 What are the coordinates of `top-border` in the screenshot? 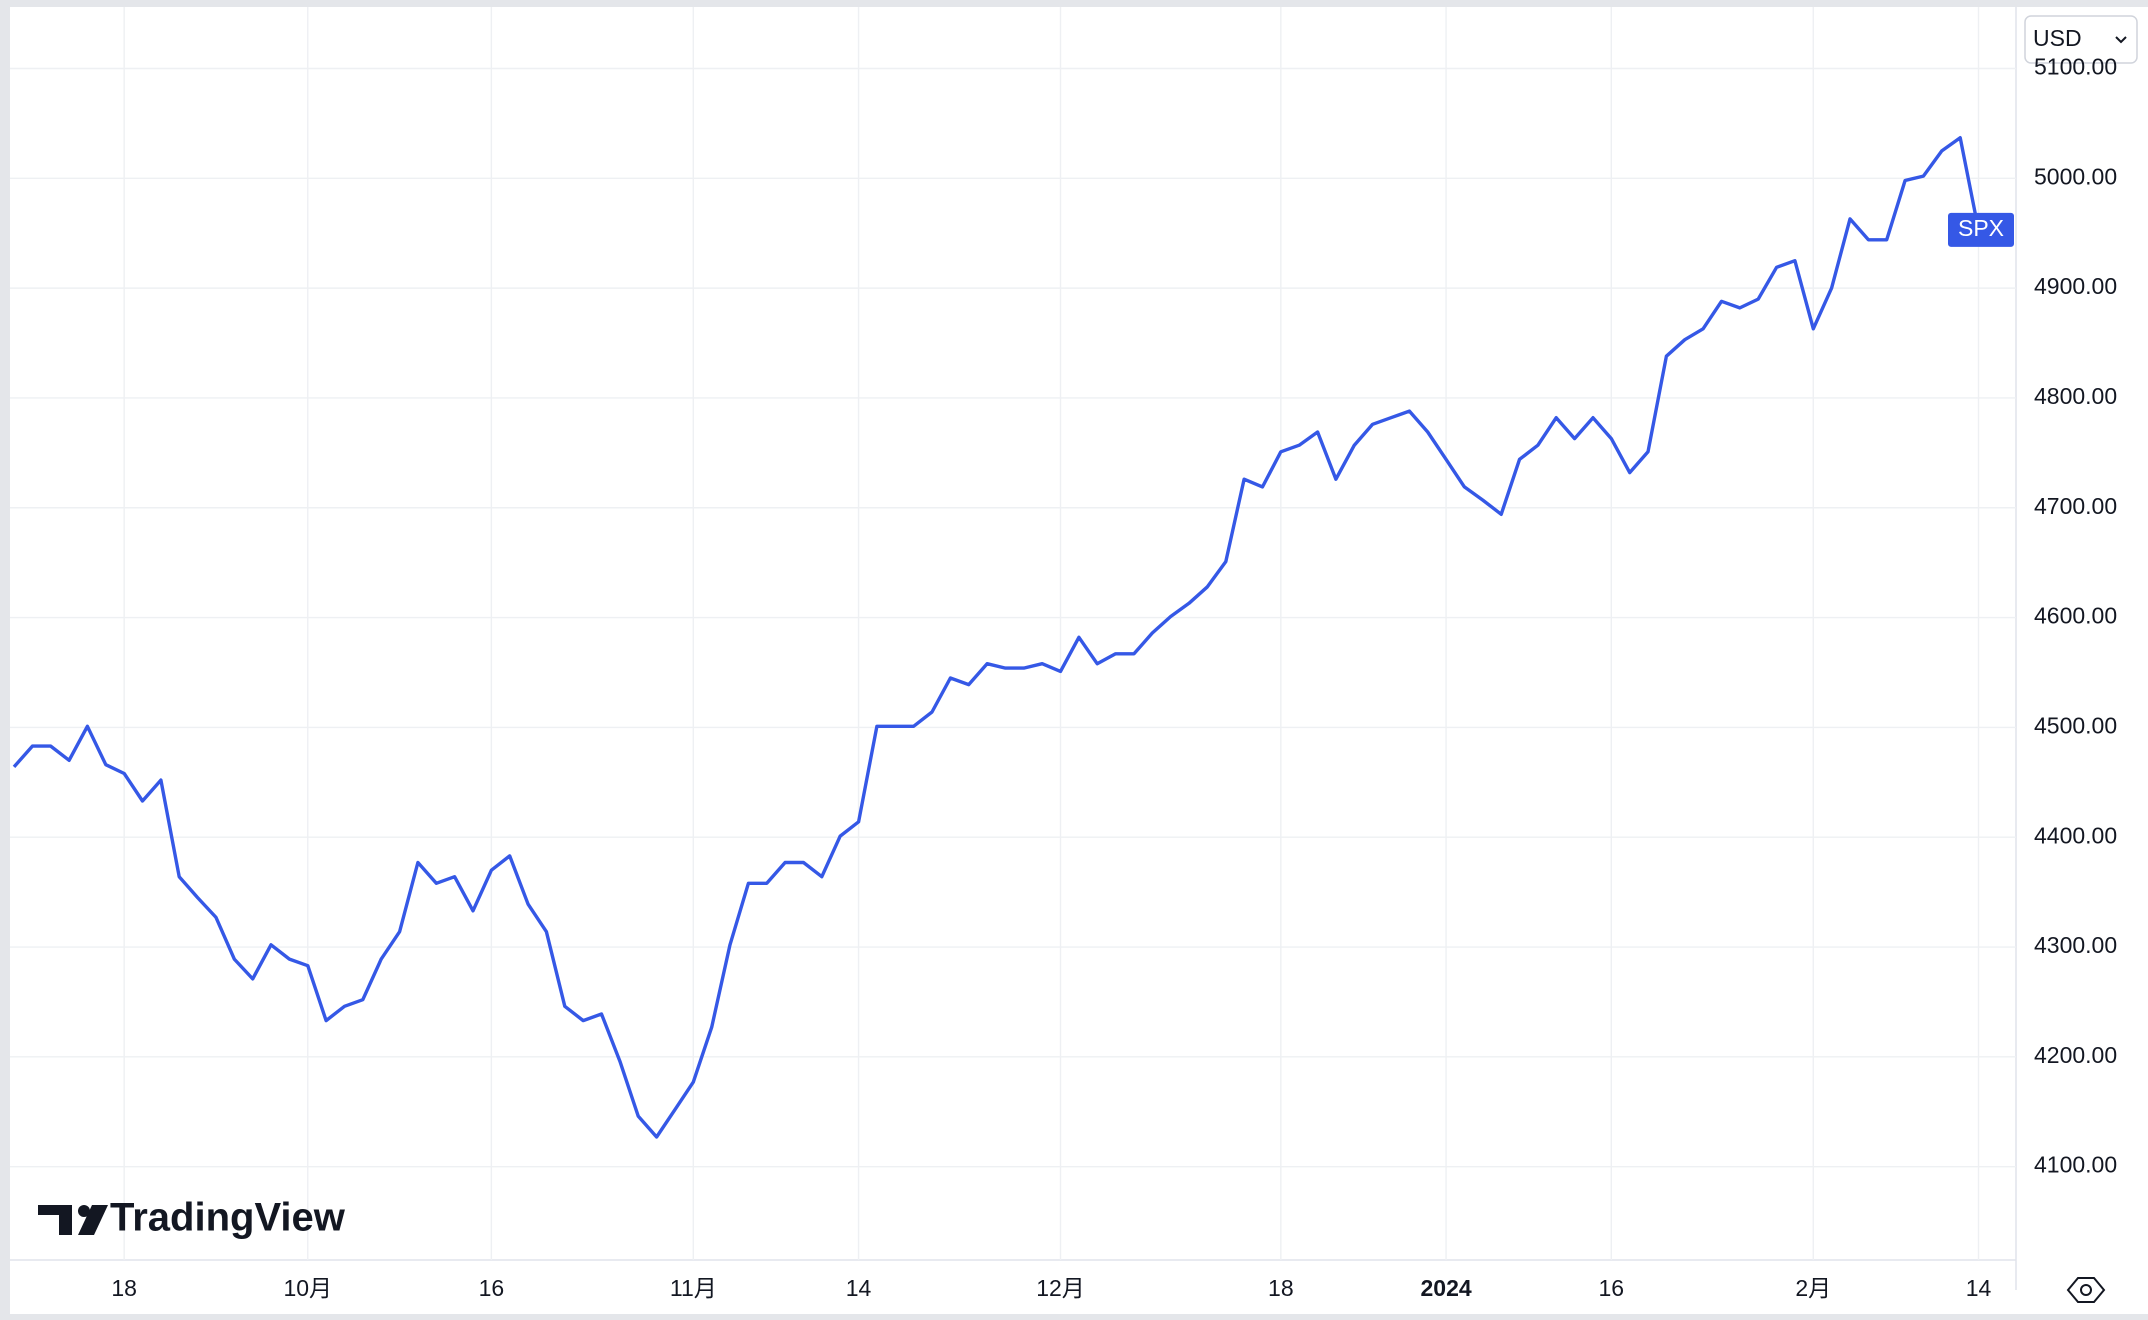 It's located at (1074, 3).